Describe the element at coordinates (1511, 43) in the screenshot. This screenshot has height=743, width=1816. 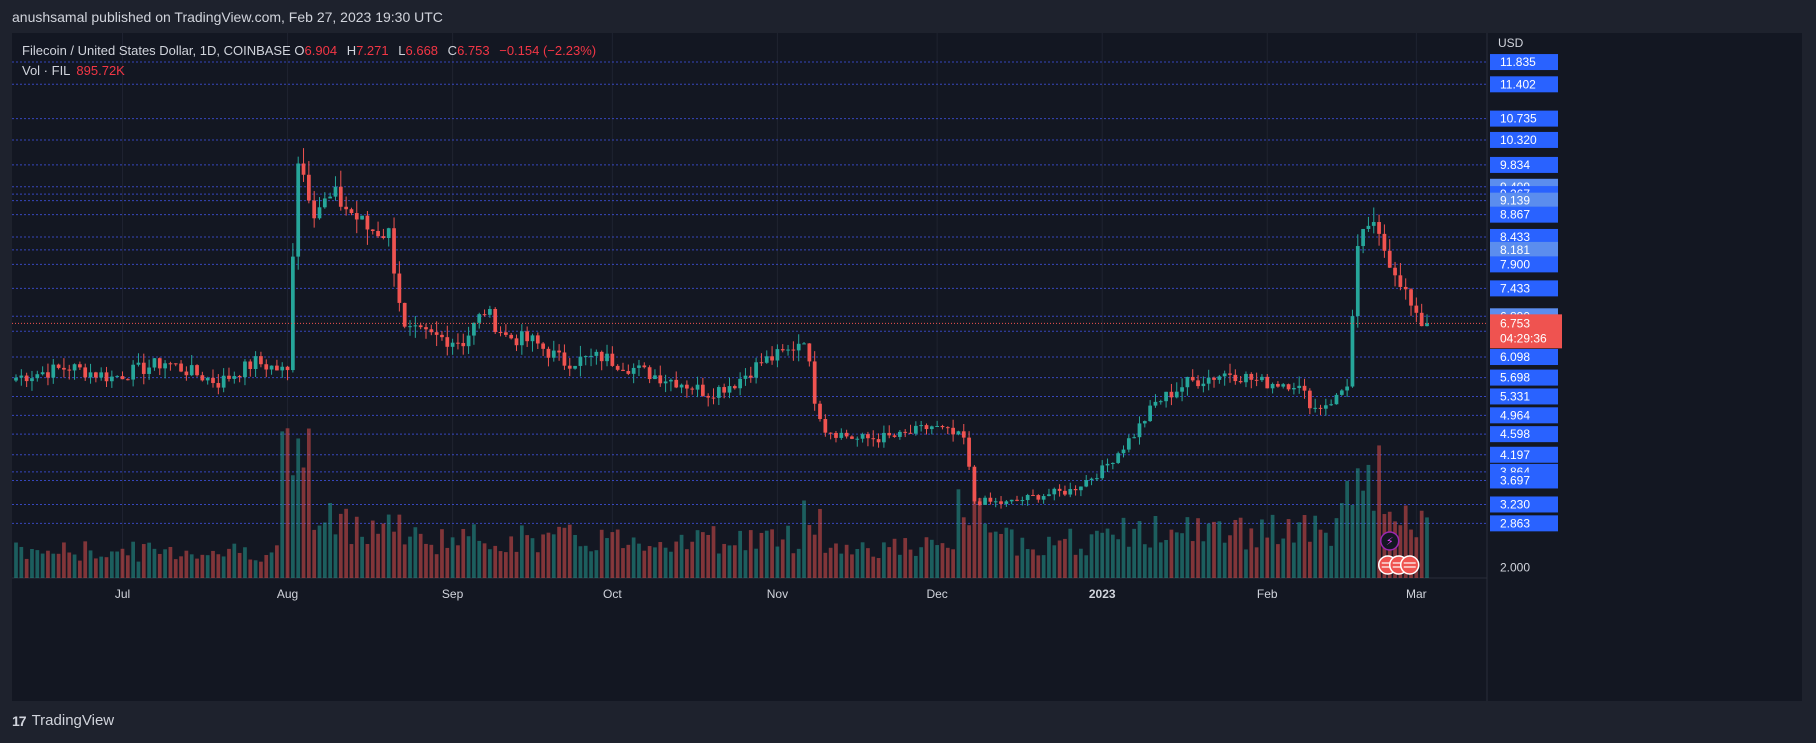
I see `currency-label: USD` at that location.